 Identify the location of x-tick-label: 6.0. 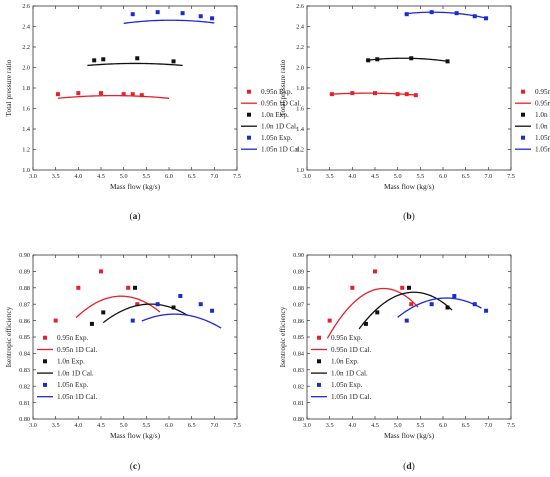
(169, 176).